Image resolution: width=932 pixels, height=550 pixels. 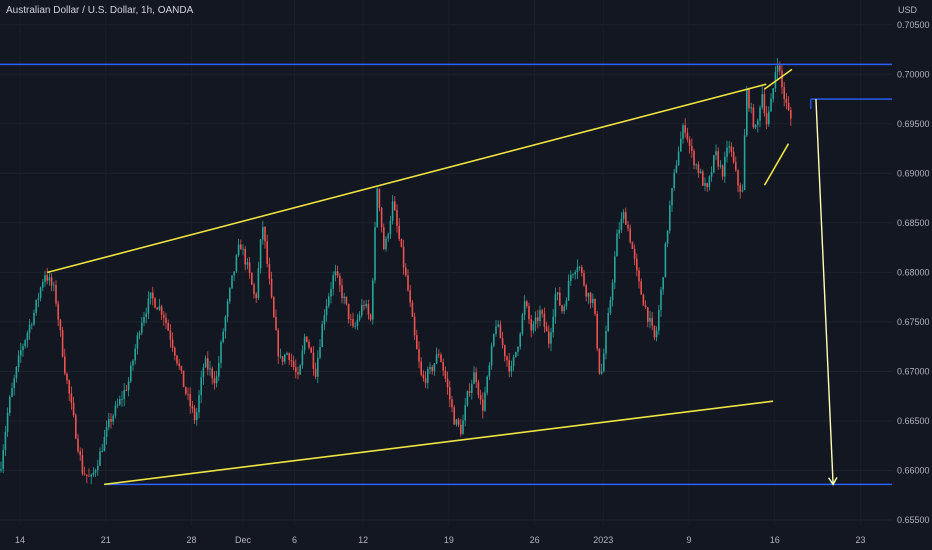 I want to click on time-tick-label: 19, so click(x=449, y=540).